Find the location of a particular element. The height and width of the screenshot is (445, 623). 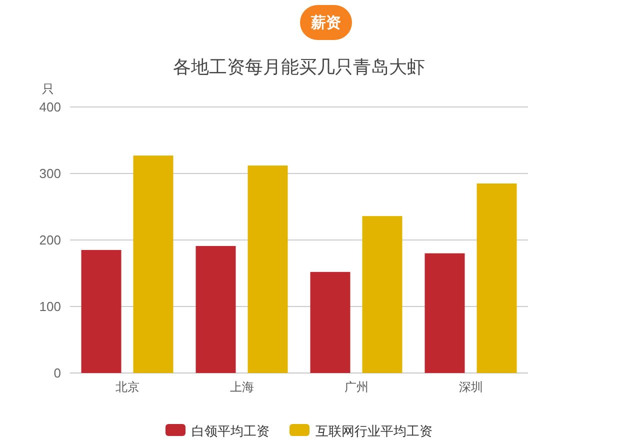

y-tick-label: 300 is located at coordinates (50, 173).